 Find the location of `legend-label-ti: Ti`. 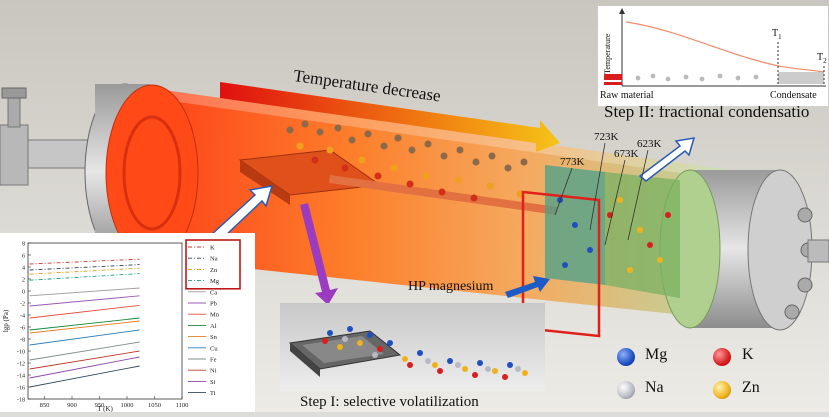

legend-label-ti: Ti is located at coordinates (213, 393).